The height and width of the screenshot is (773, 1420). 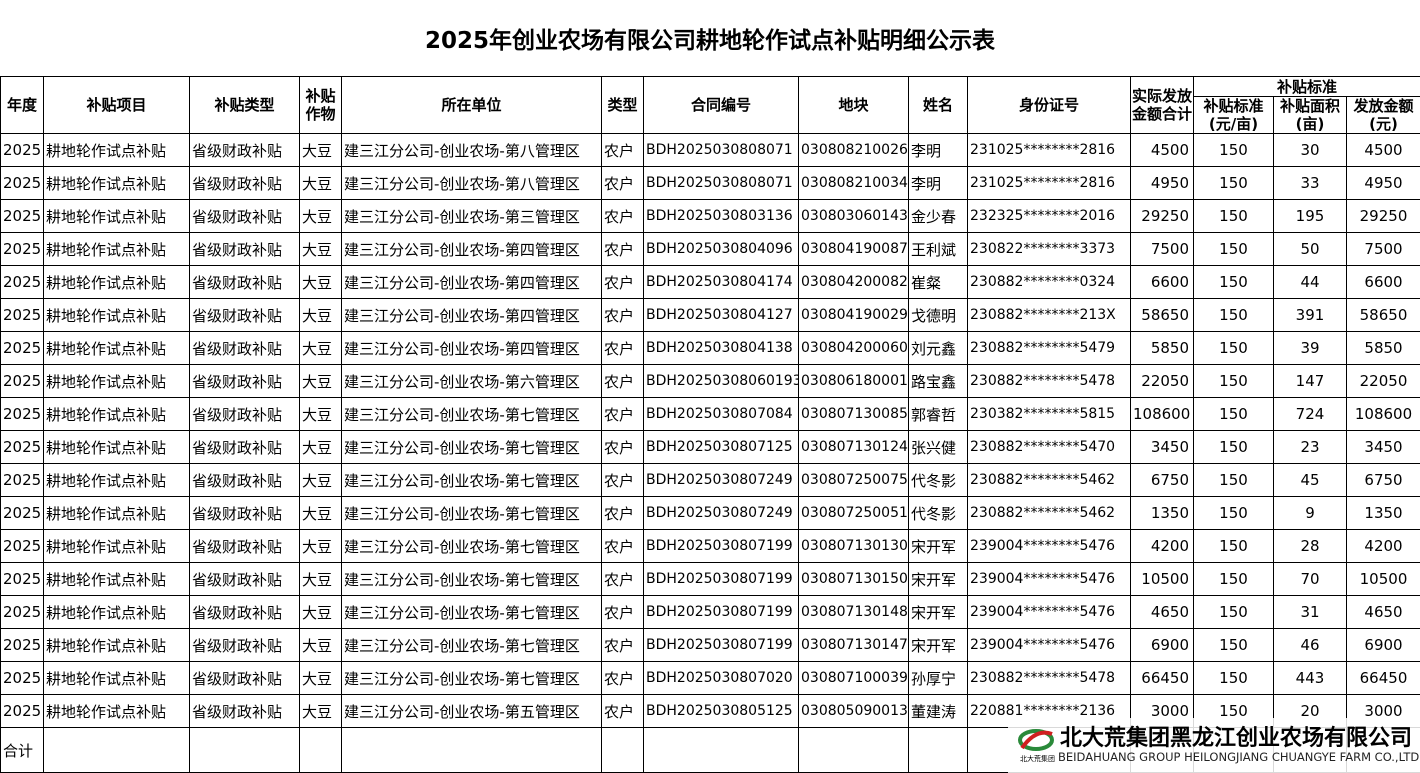 What do you see at coordinates (938, 711) in the screenshot?
I see `cell: 董建涛` at bounding box center [938, 711].